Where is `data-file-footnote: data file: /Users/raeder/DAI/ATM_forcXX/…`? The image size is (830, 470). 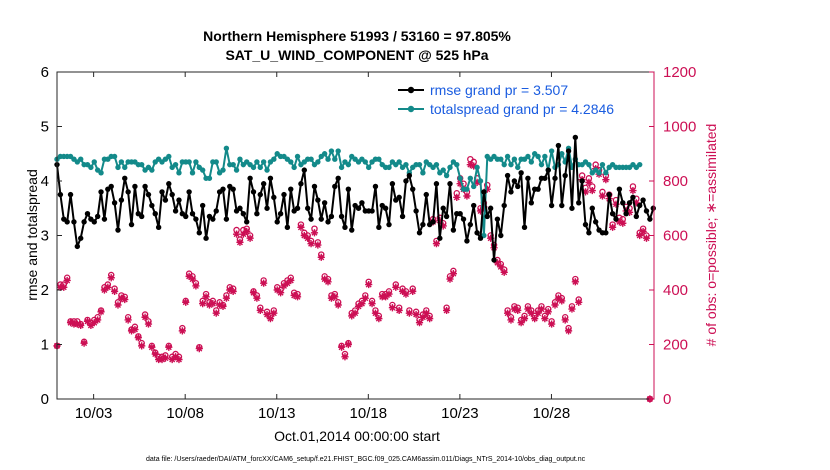 data-file-footnote: data file: /Users/raeder/DAI/ATM_forcXX/… is located at coordinates (366, 459).